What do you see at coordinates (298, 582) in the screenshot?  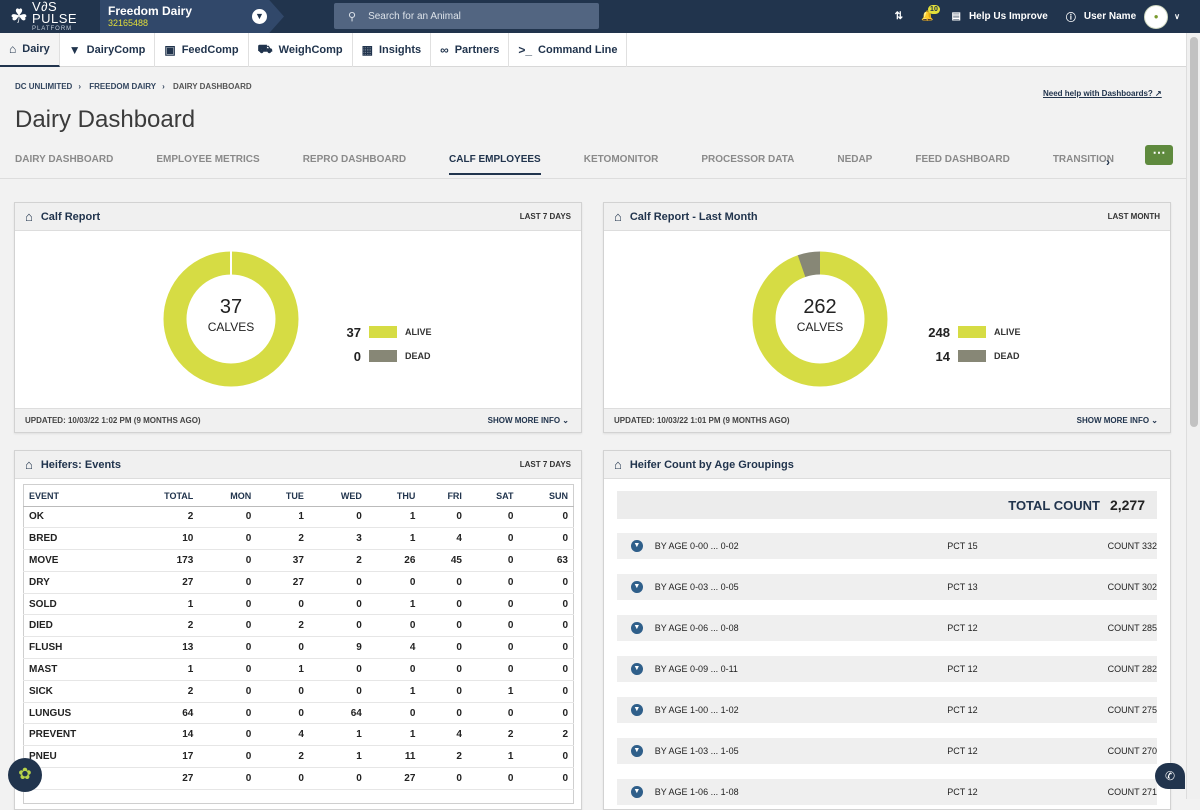 I see `table-row: DRY 27 0 27 0 0 0 0 0` at bounding box center [298, 582].